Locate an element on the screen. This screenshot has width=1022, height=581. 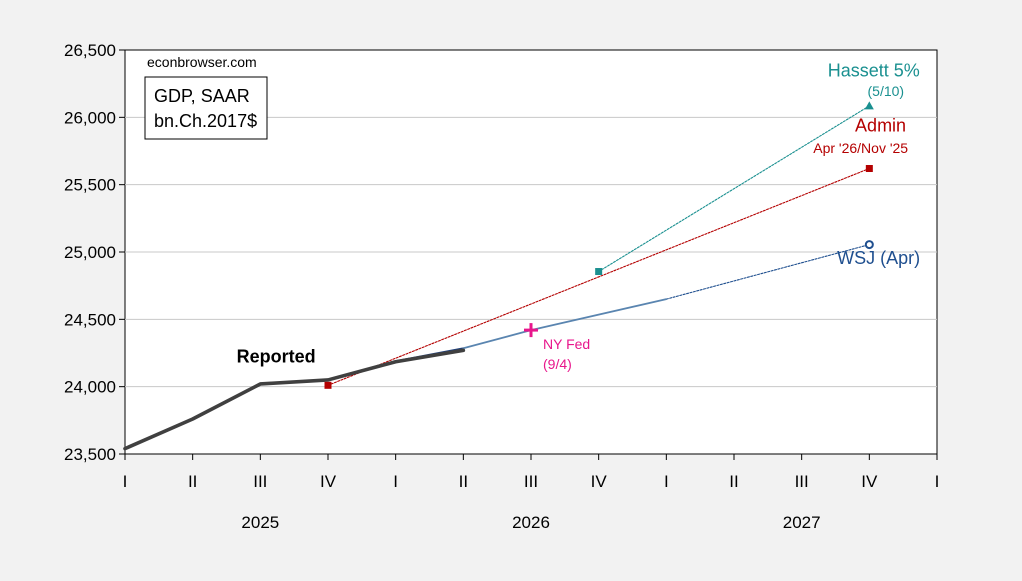
year-label: 2026 is located at coordinates (531, 522).